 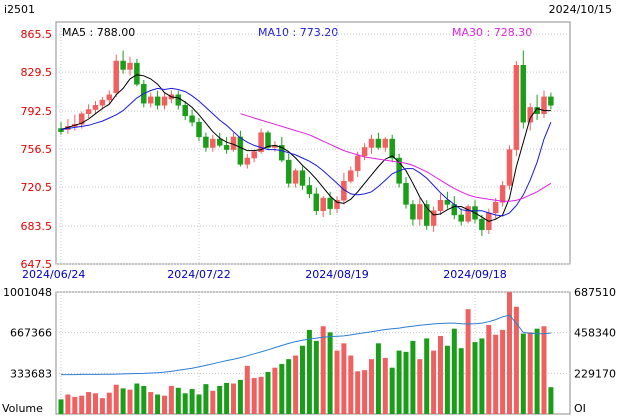 What do you see at coordinates (298, 32) in the screenshot?
I see `ma10-legend: MA10 : 773.20` at bounding box center [298, 32].